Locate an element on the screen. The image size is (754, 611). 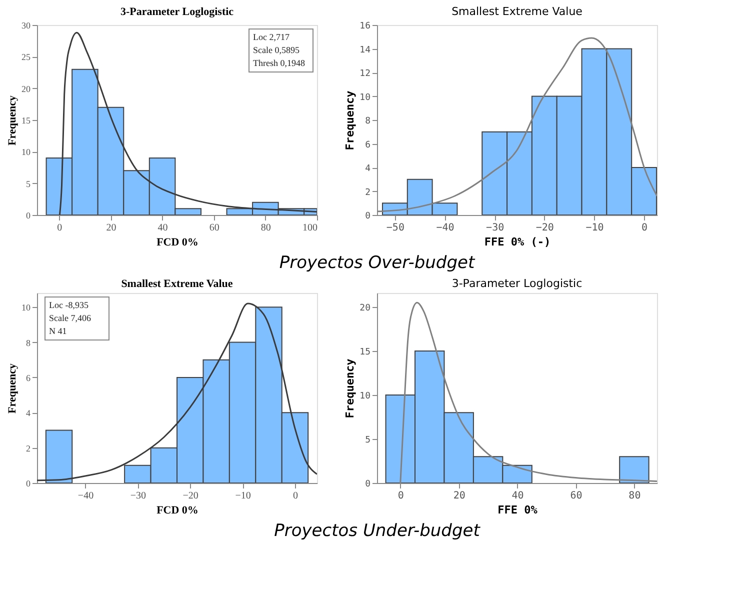
y-tick-label: 30 is located at coordinates (26, 25).